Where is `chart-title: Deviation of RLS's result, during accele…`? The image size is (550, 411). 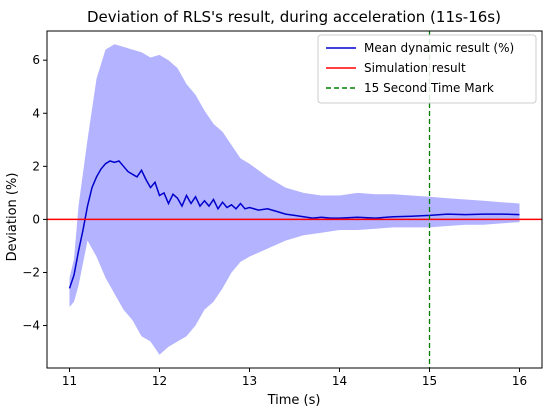 chart-title: Deviation of RLS's result, during accele… is located at coordinates (294, 17).